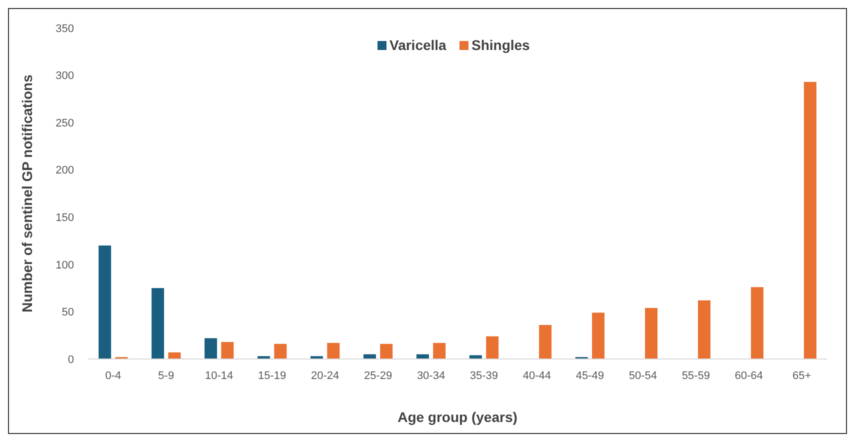 The height and width of the screenshot is (442, 855). I want to click on y-tick-label: 0, so click(71, 360).